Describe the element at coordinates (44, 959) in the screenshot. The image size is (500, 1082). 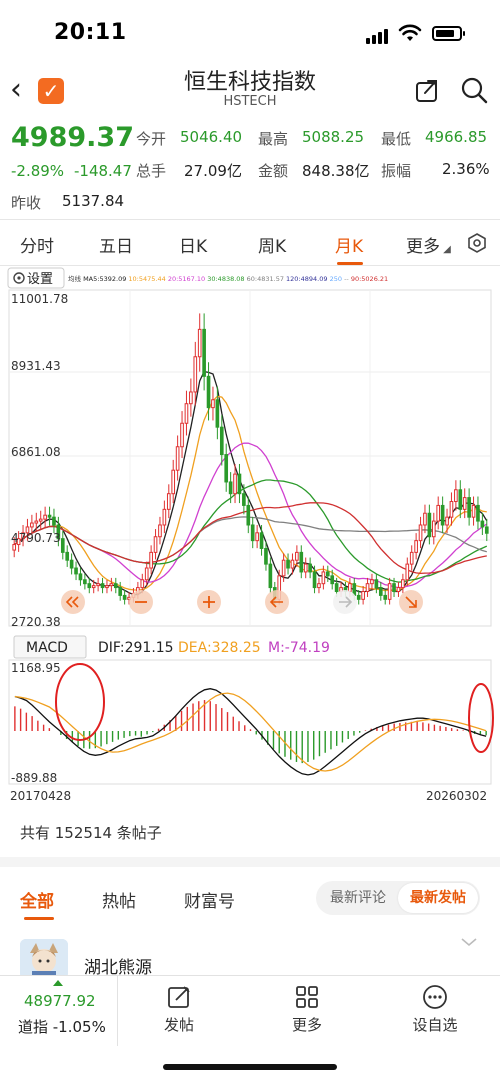
I see `avatar` at that location.